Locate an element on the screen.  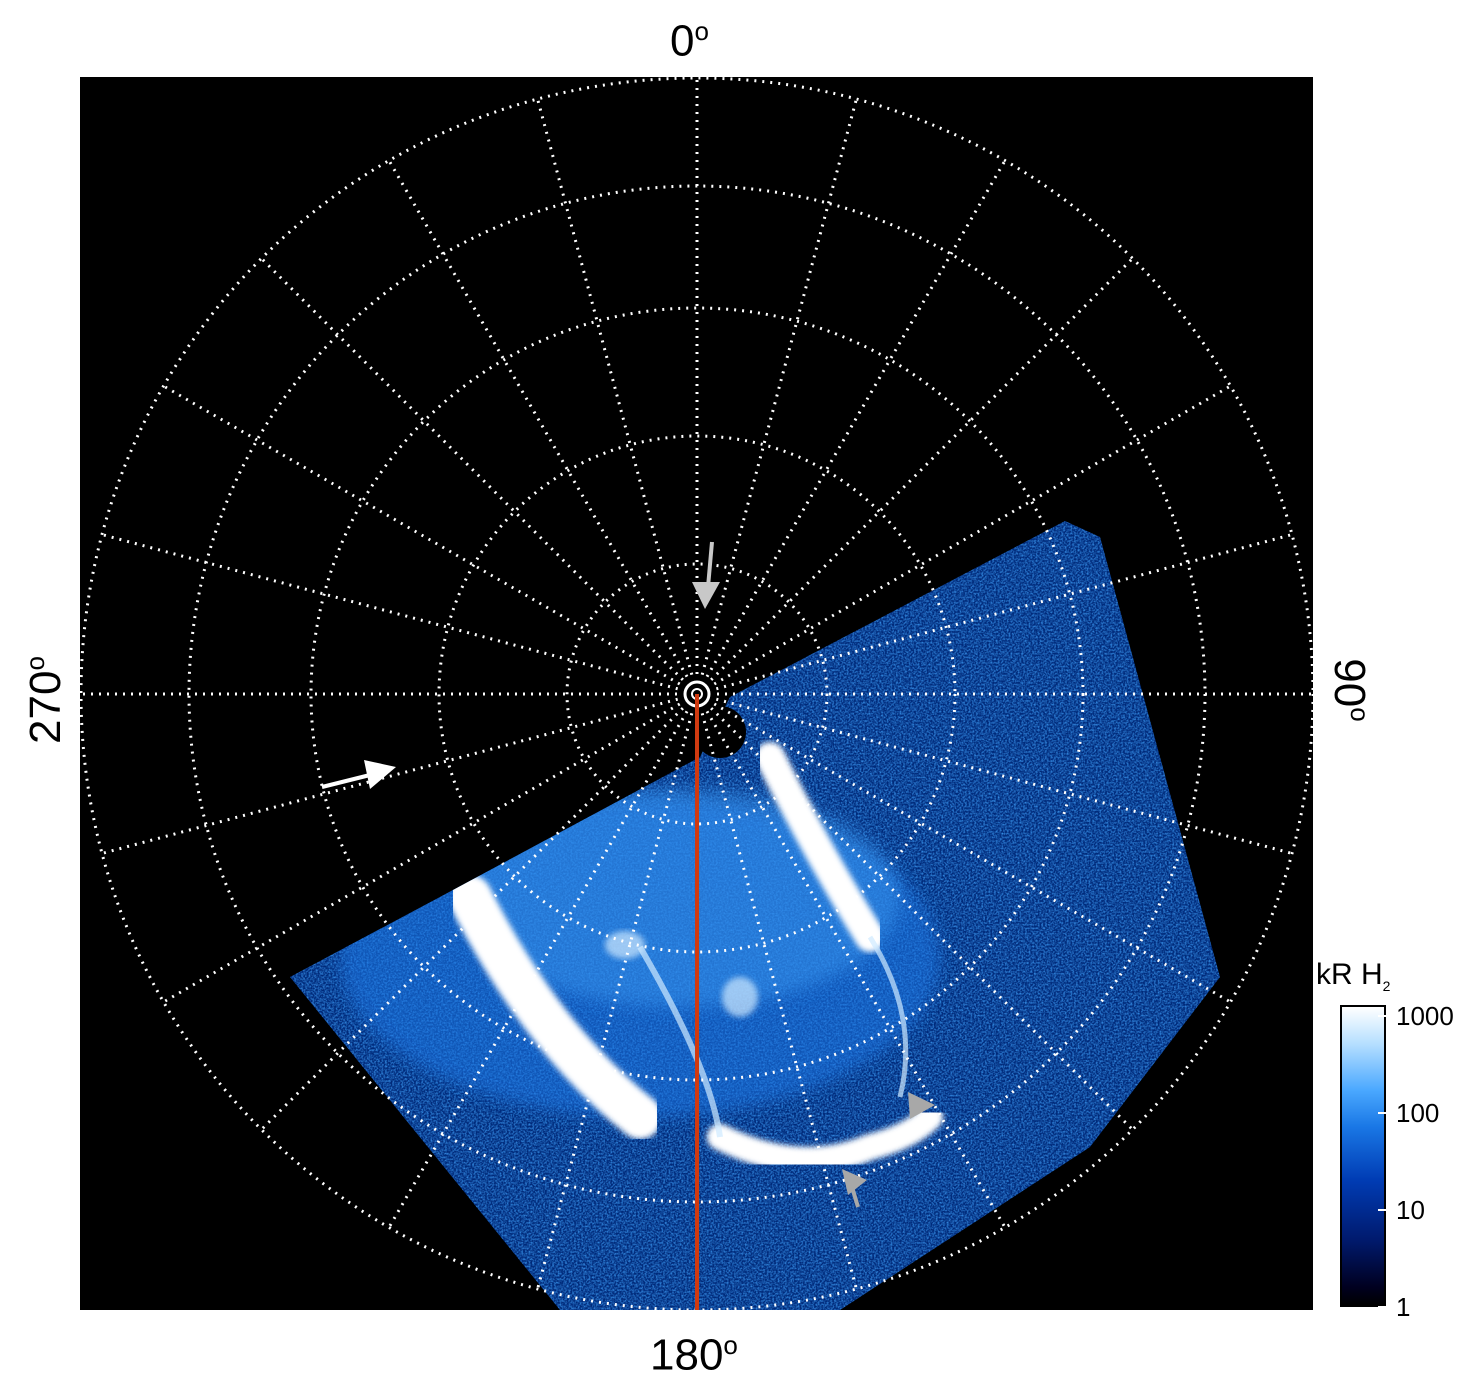
colorbar-tick-label: 10 is located at coordinates (1410, 1210).